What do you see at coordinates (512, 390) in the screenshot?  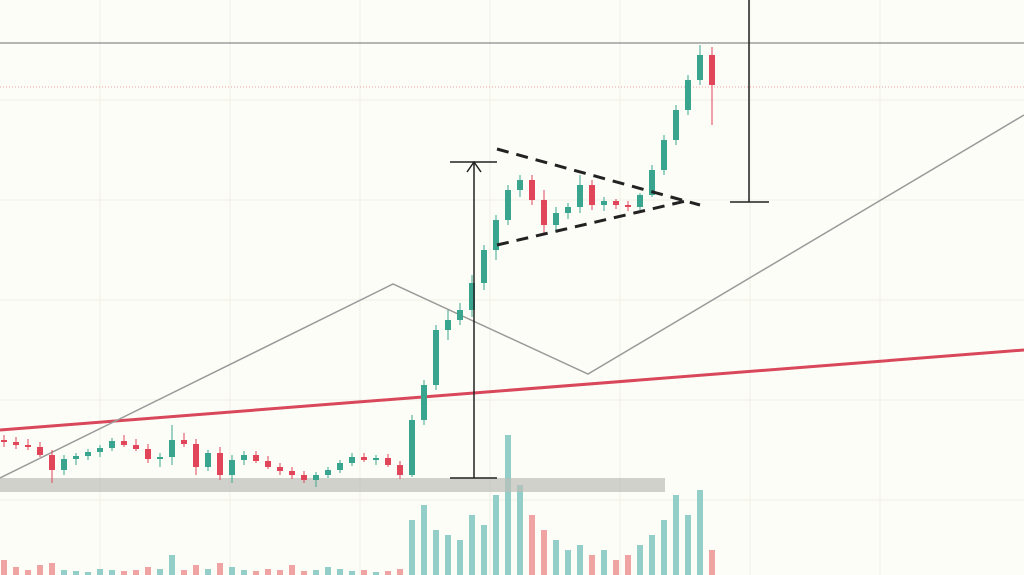 I see `trend-line` at bounding box center [512, 390].